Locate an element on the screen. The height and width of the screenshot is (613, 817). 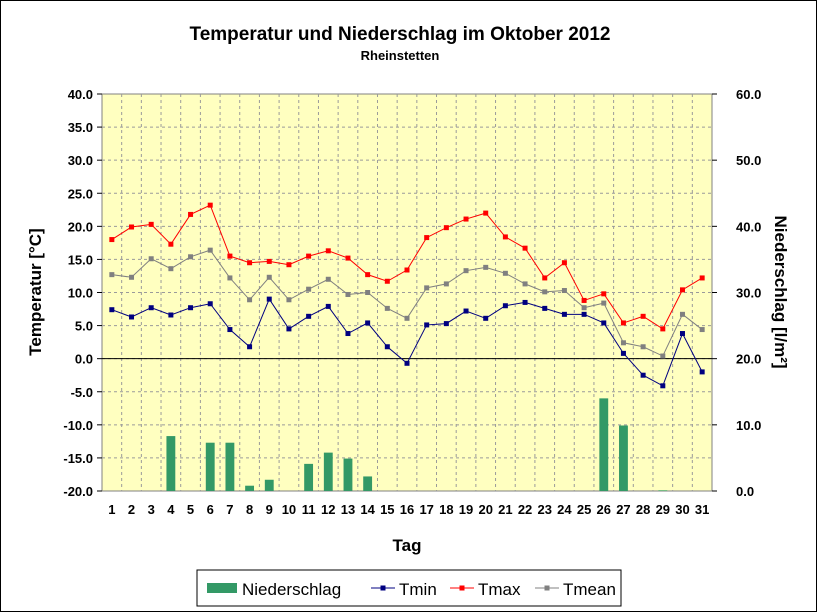
x-tick-label: 25 is located at coordinates (584, 509).